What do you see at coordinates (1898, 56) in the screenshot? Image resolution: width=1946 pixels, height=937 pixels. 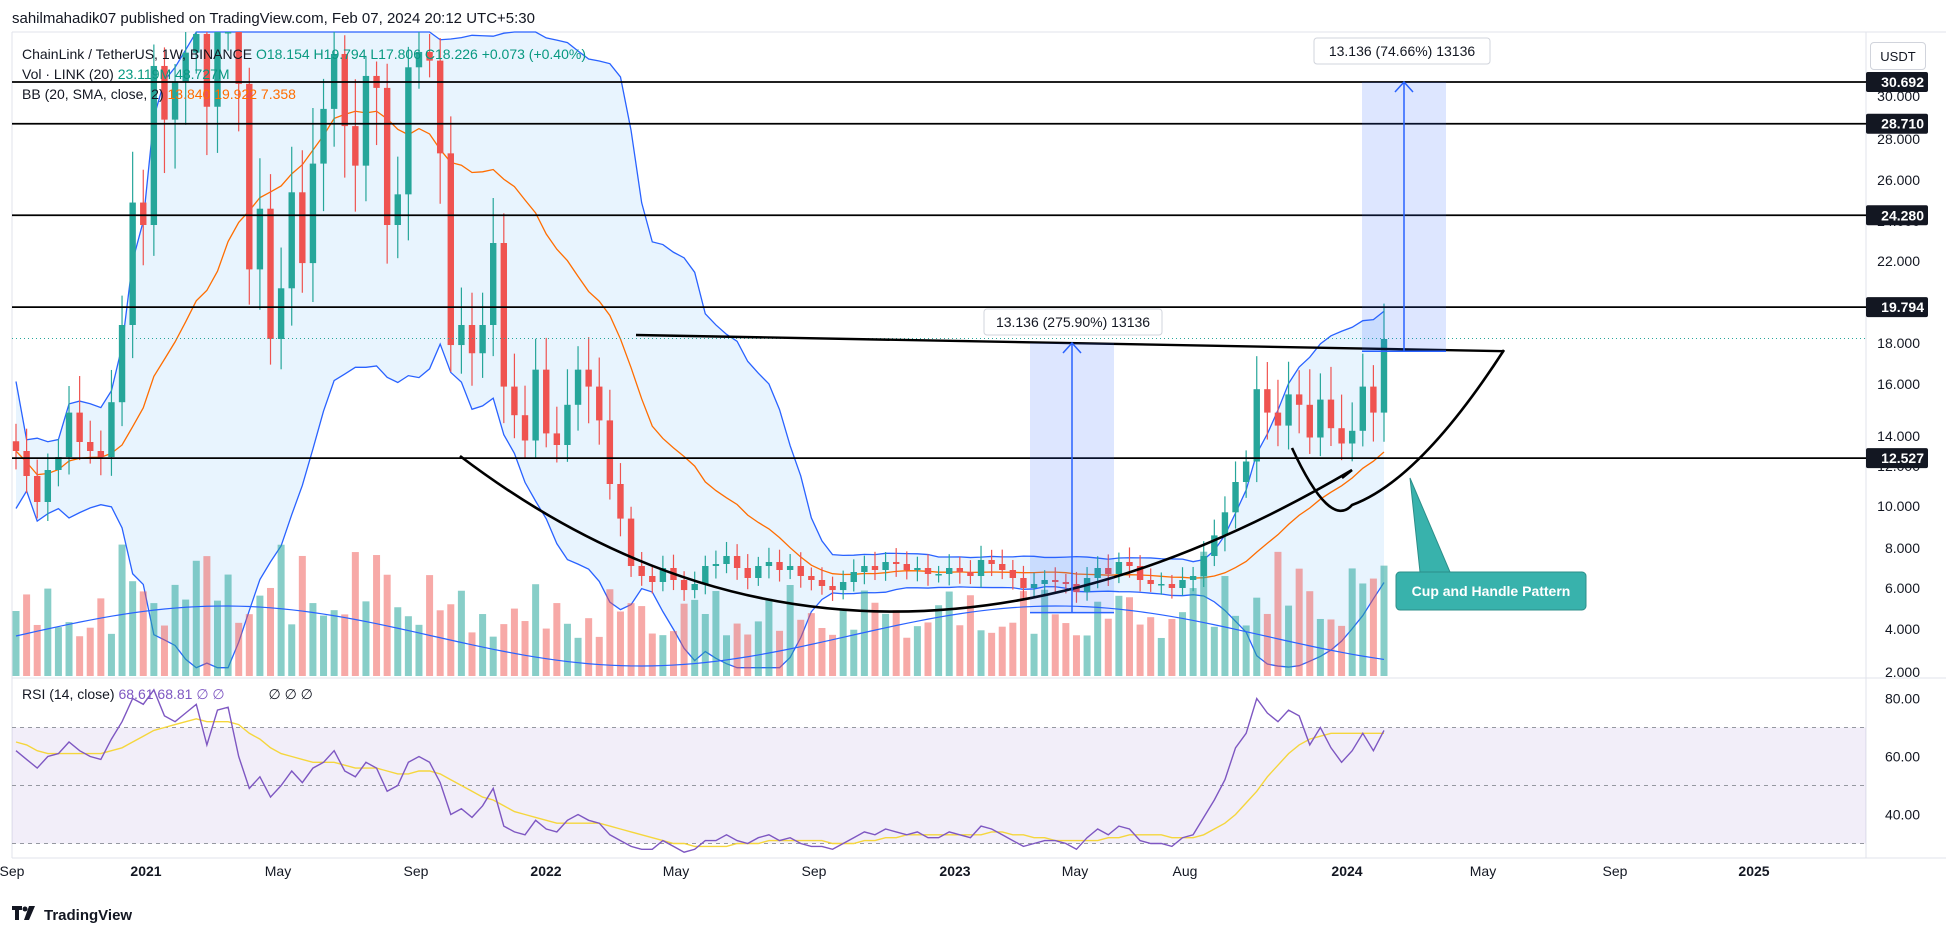 I see `currency-button: USDT` at bounding box center [1898, 56].